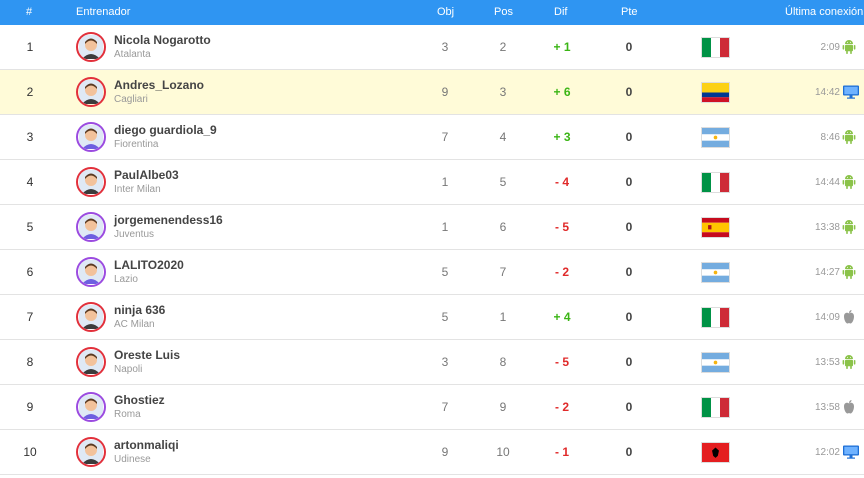 Image resolution: width=864 pixels, height=478 pixels. Describe the element at coordinates (827, 407) in the screenshot. I see `last-connection-time: 13:58` at that location.